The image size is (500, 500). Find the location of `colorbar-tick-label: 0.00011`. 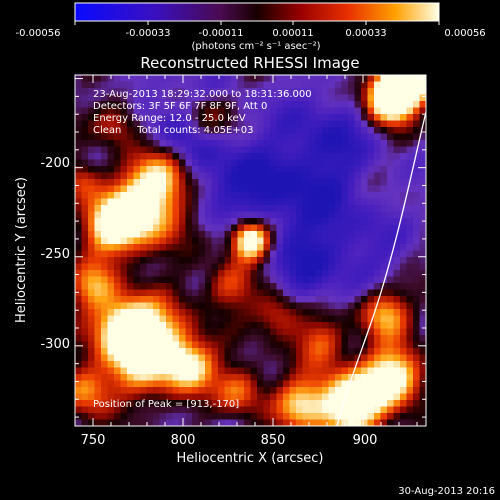

colorbar-tick-label: 0.00011 is located at coordinates (292, 33).